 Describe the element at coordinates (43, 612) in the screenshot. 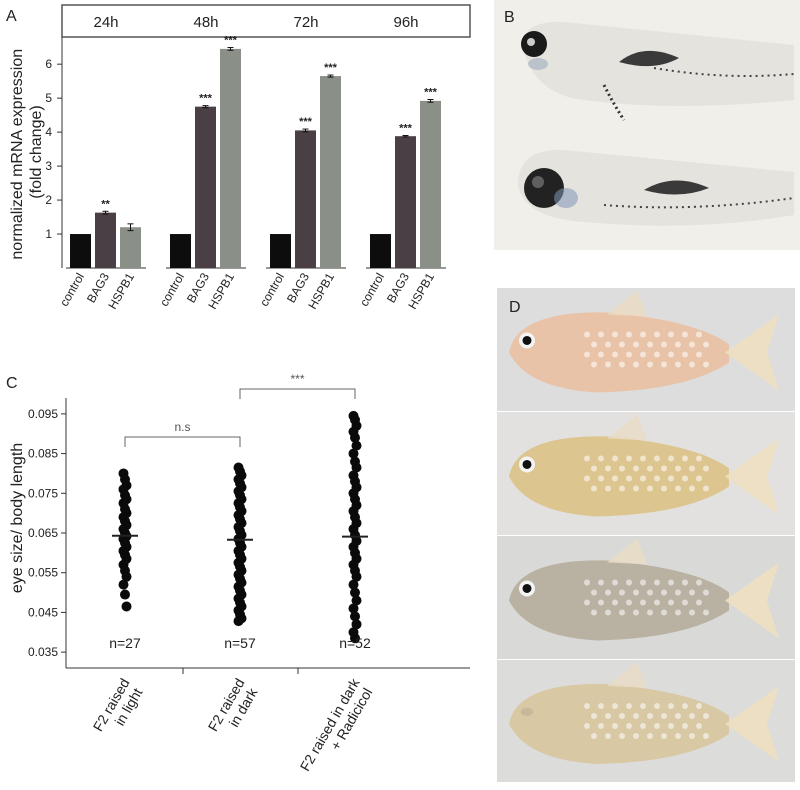

I see `y-tick-label: 0.045` at that location.